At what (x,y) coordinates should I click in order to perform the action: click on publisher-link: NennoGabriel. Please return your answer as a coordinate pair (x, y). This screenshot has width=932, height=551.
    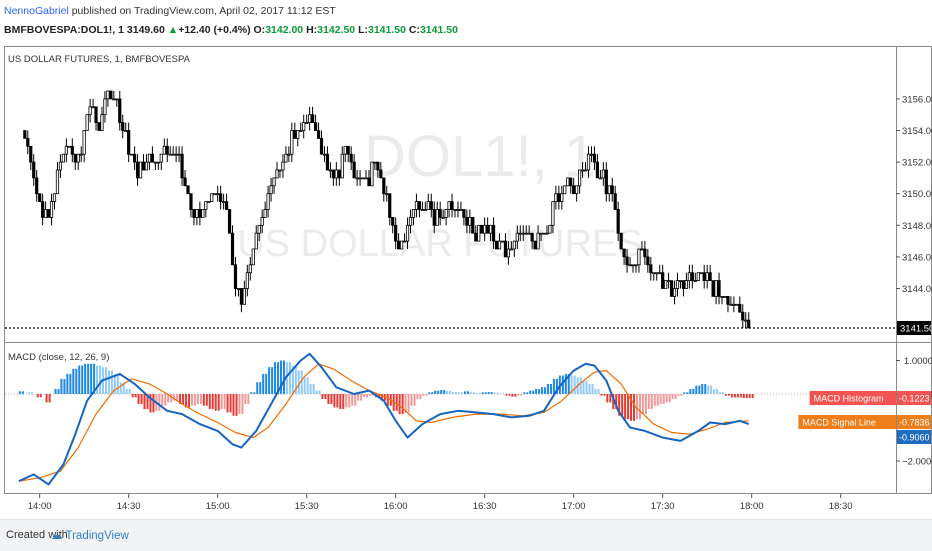
    Looking at the image, I should click on (36, 11).